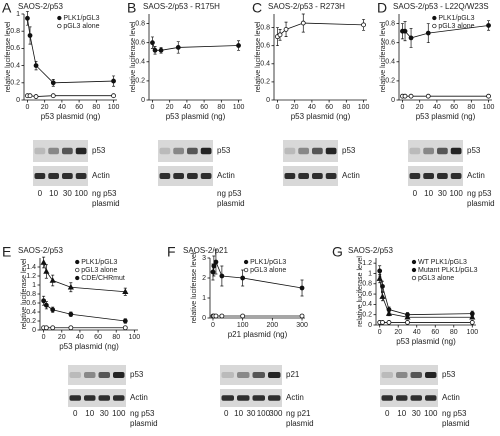 The height and width of the screenshot is (436, 500). I want to click on panel-letter: B, so click(131, 8).